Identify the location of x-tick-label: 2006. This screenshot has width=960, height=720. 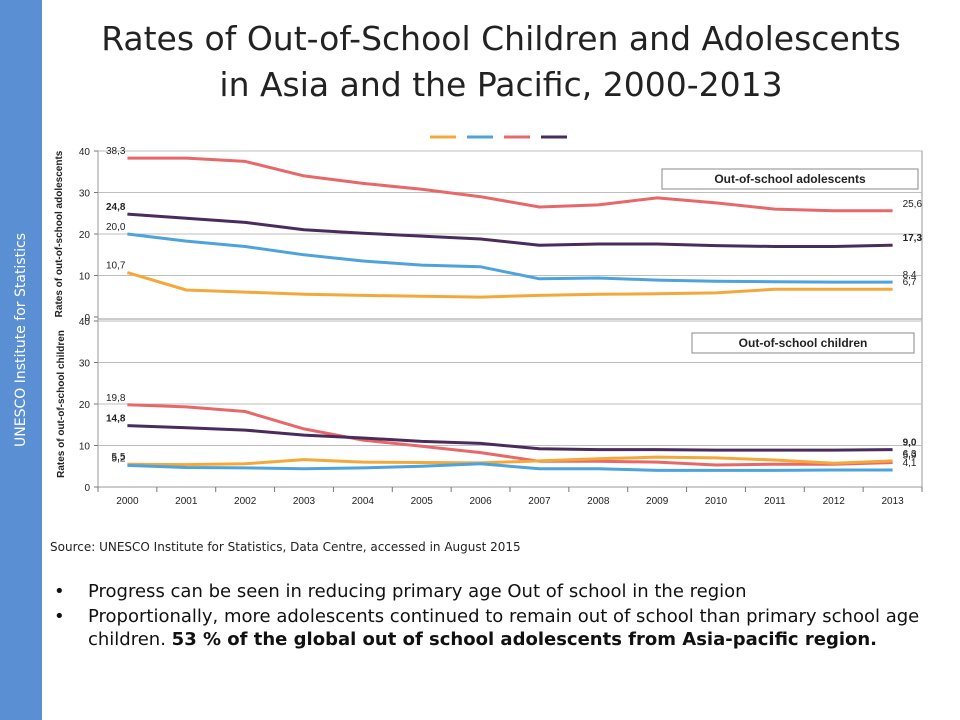
(480, 501).